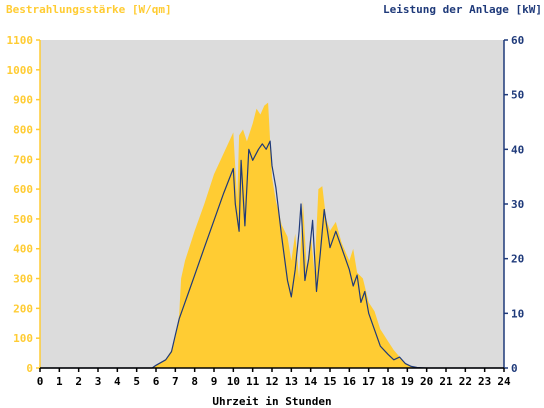  Describe the element at coordinates (387, 381) in the screenshot. I see `x-tick-label: 18` at that location.